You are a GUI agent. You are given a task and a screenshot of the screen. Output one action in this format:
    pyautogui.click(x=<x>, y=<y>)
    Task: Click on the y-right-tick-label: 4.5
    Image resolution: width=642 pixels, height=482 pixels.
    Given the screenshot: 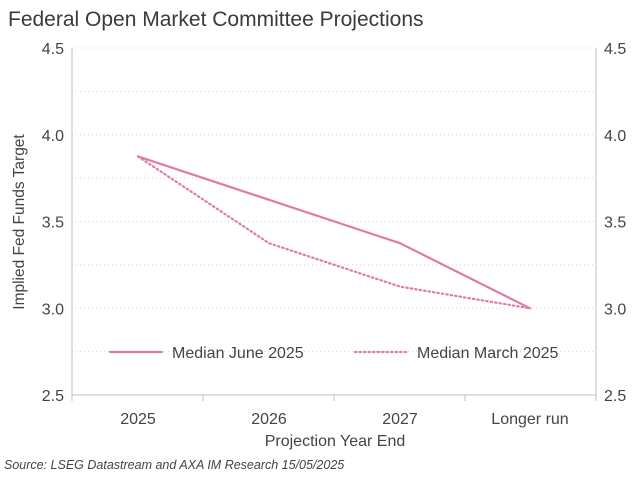 What is the action you would take?
    pyautogui.click(x=615, y=49)
    